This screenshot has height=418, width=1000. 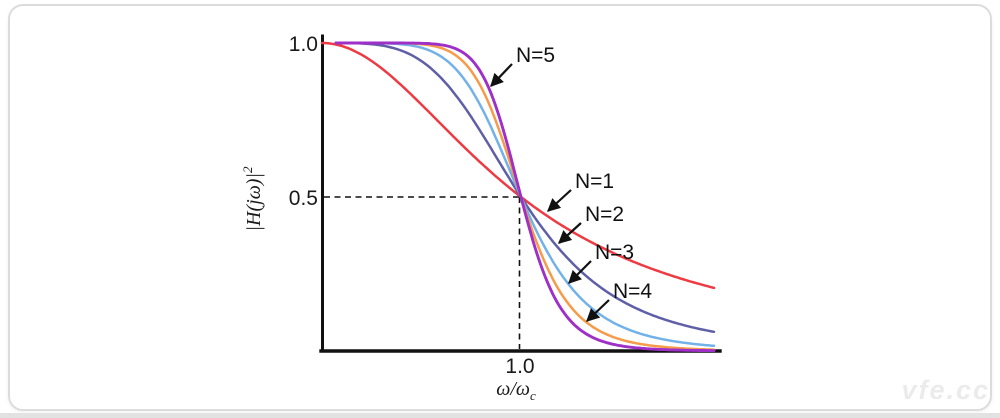 I want to click on x-tick-label-1.0: 1.0, so click(x=519, y=366).